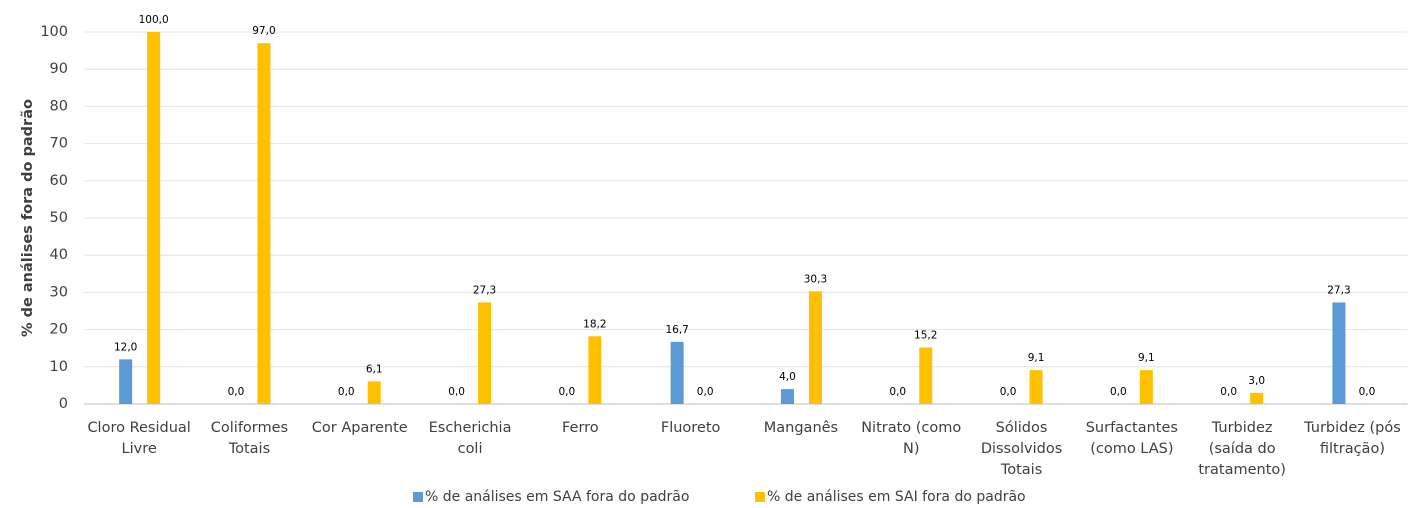  I want to click on y-tick-label: 40, so click(59, 255).